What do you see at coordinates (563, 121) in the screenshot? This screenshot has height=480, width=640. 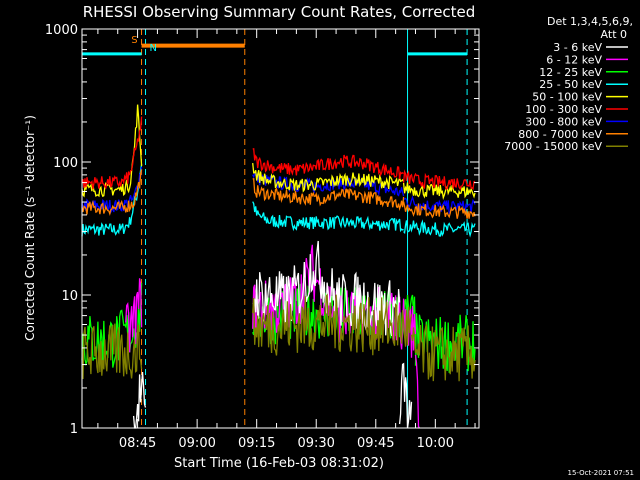 I see `legend-label: 300 - 800 keV` at bounding box center [563, 121].